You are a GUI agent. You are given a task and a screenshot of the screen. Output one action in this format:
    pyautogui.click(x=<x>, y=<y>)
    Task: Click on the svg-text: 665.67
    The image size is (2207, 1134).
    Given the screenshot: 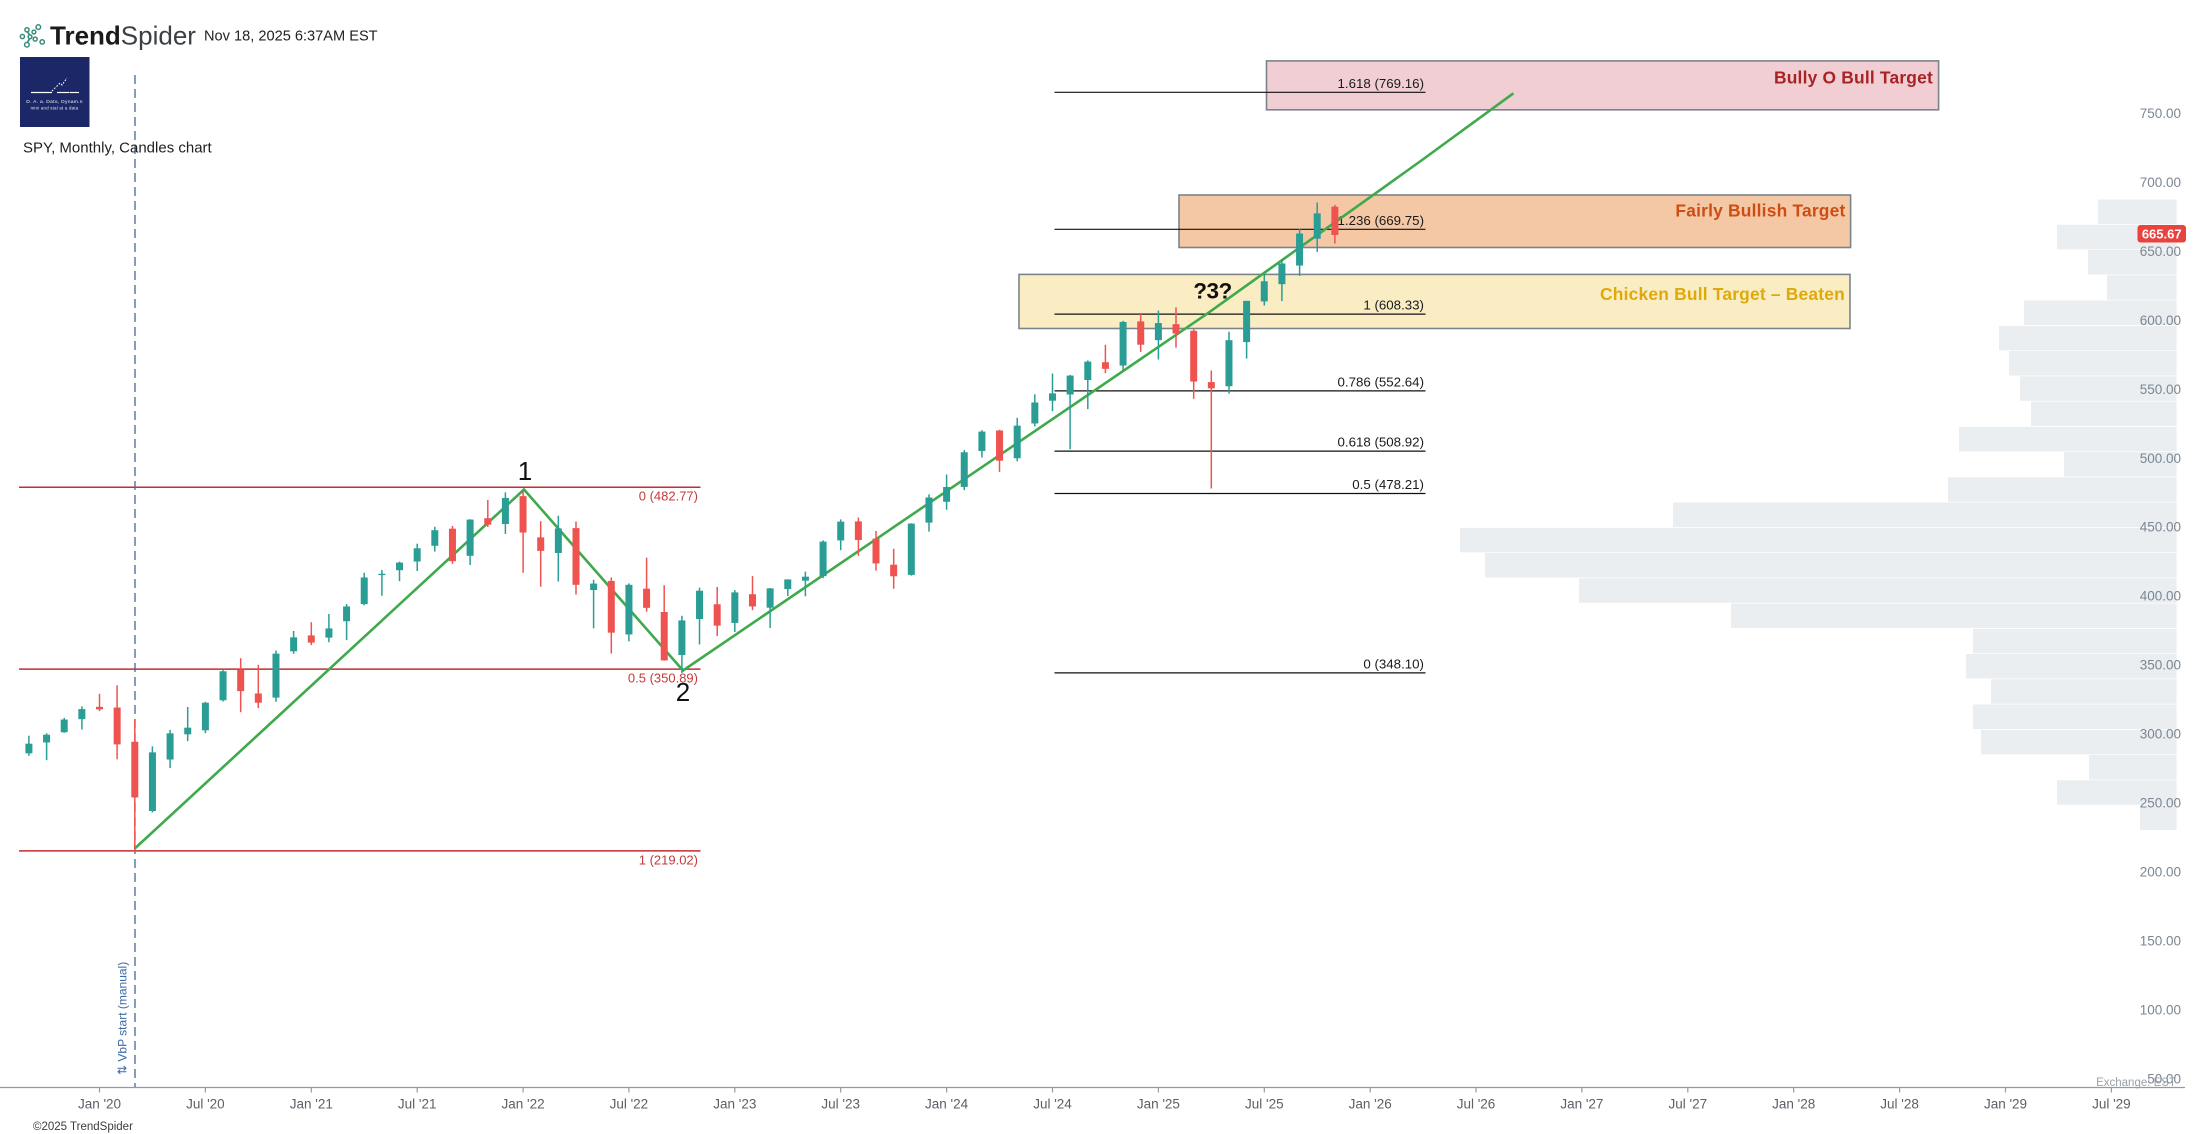 What is the action you would take?
    pyautogui.click(x=2162, y=233)
    